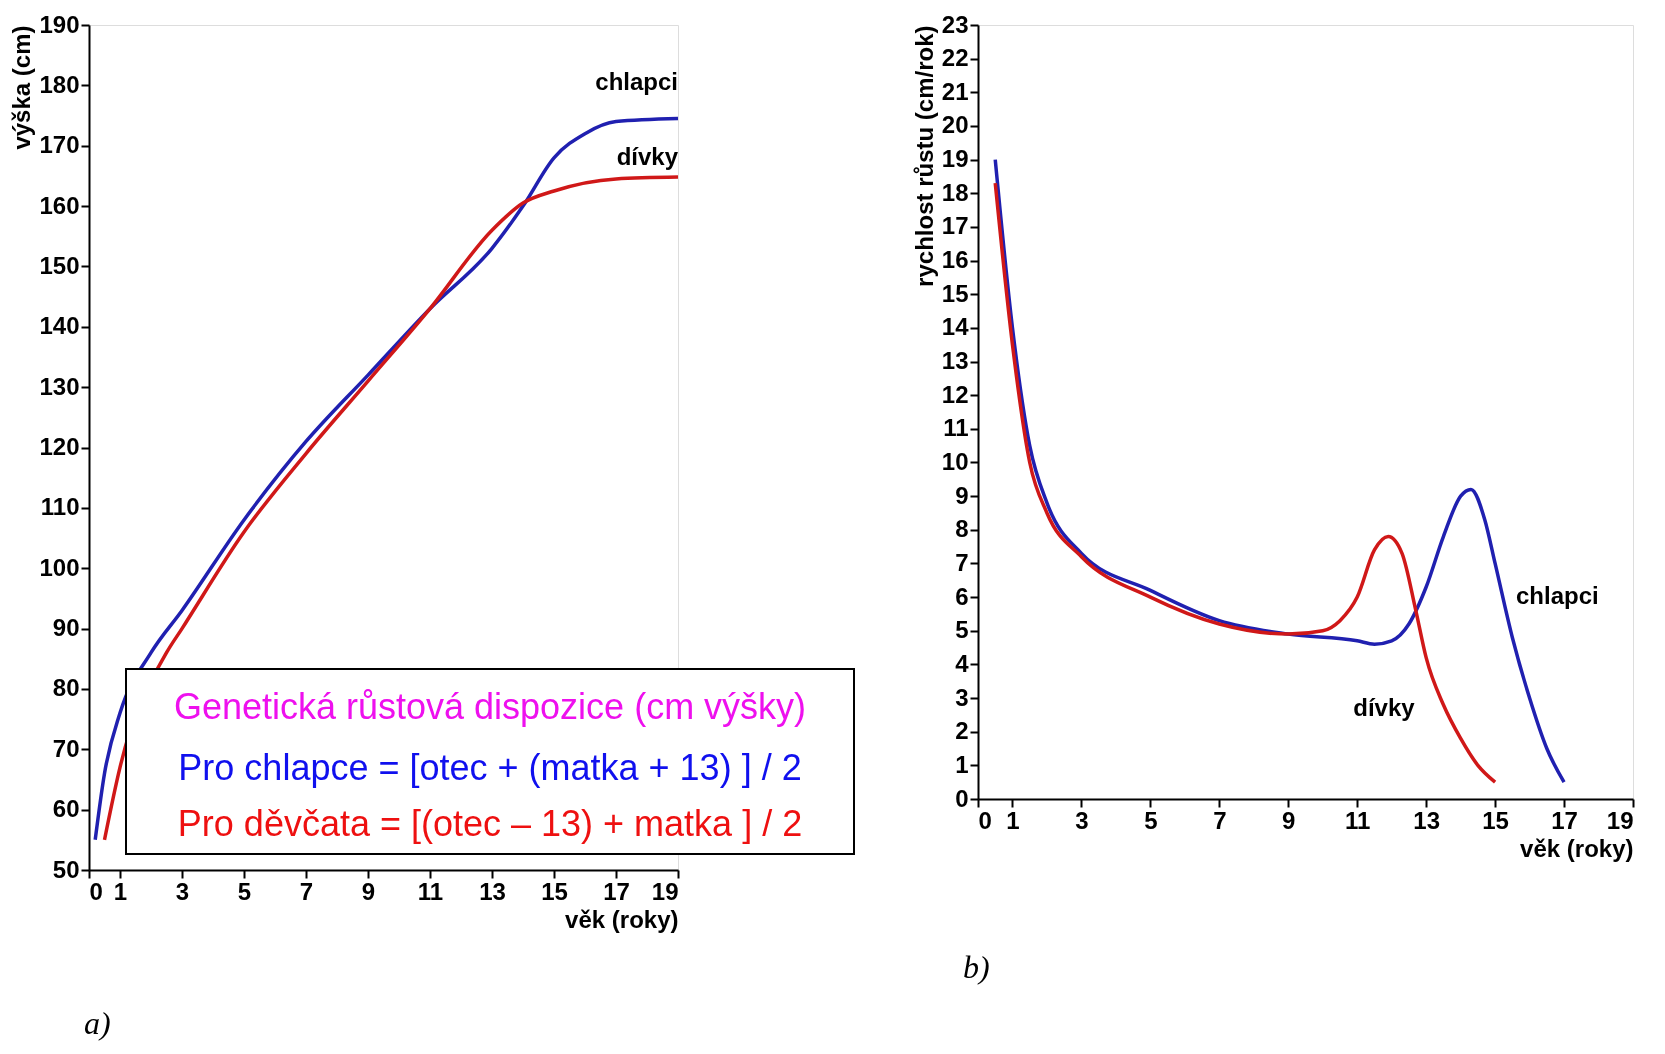  I want to click on y-tick-label: 2, so click(962, 731).